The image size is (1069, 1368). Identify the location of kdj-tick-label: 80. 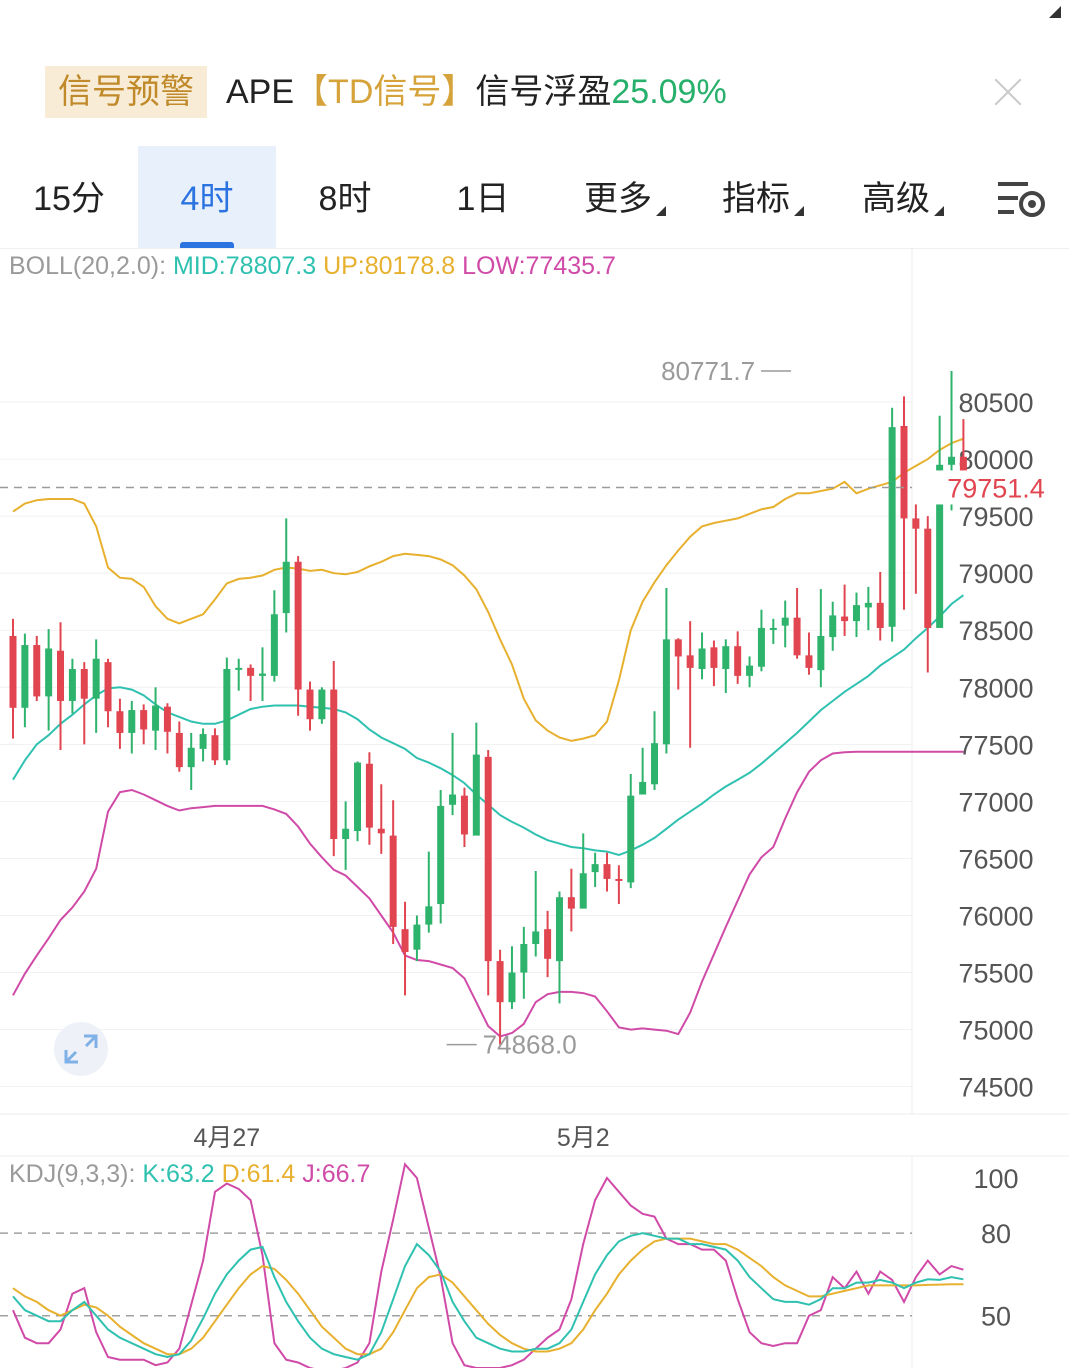
(996, 1234).